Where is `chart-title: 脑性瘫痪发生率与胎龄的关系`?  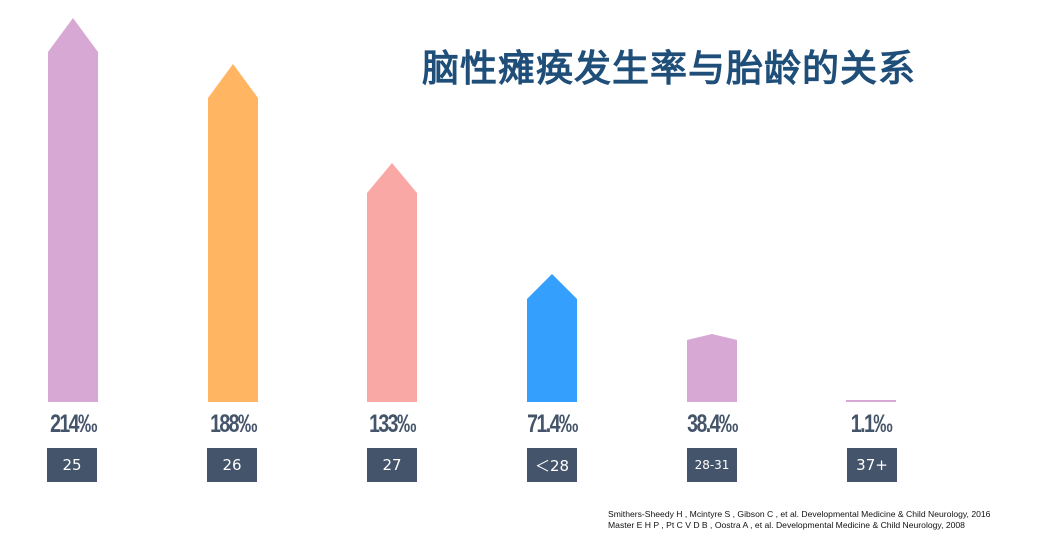
chart-title: 脑性瘫痪发生率与胎龄的关系 is located at coordinates (669, 68).